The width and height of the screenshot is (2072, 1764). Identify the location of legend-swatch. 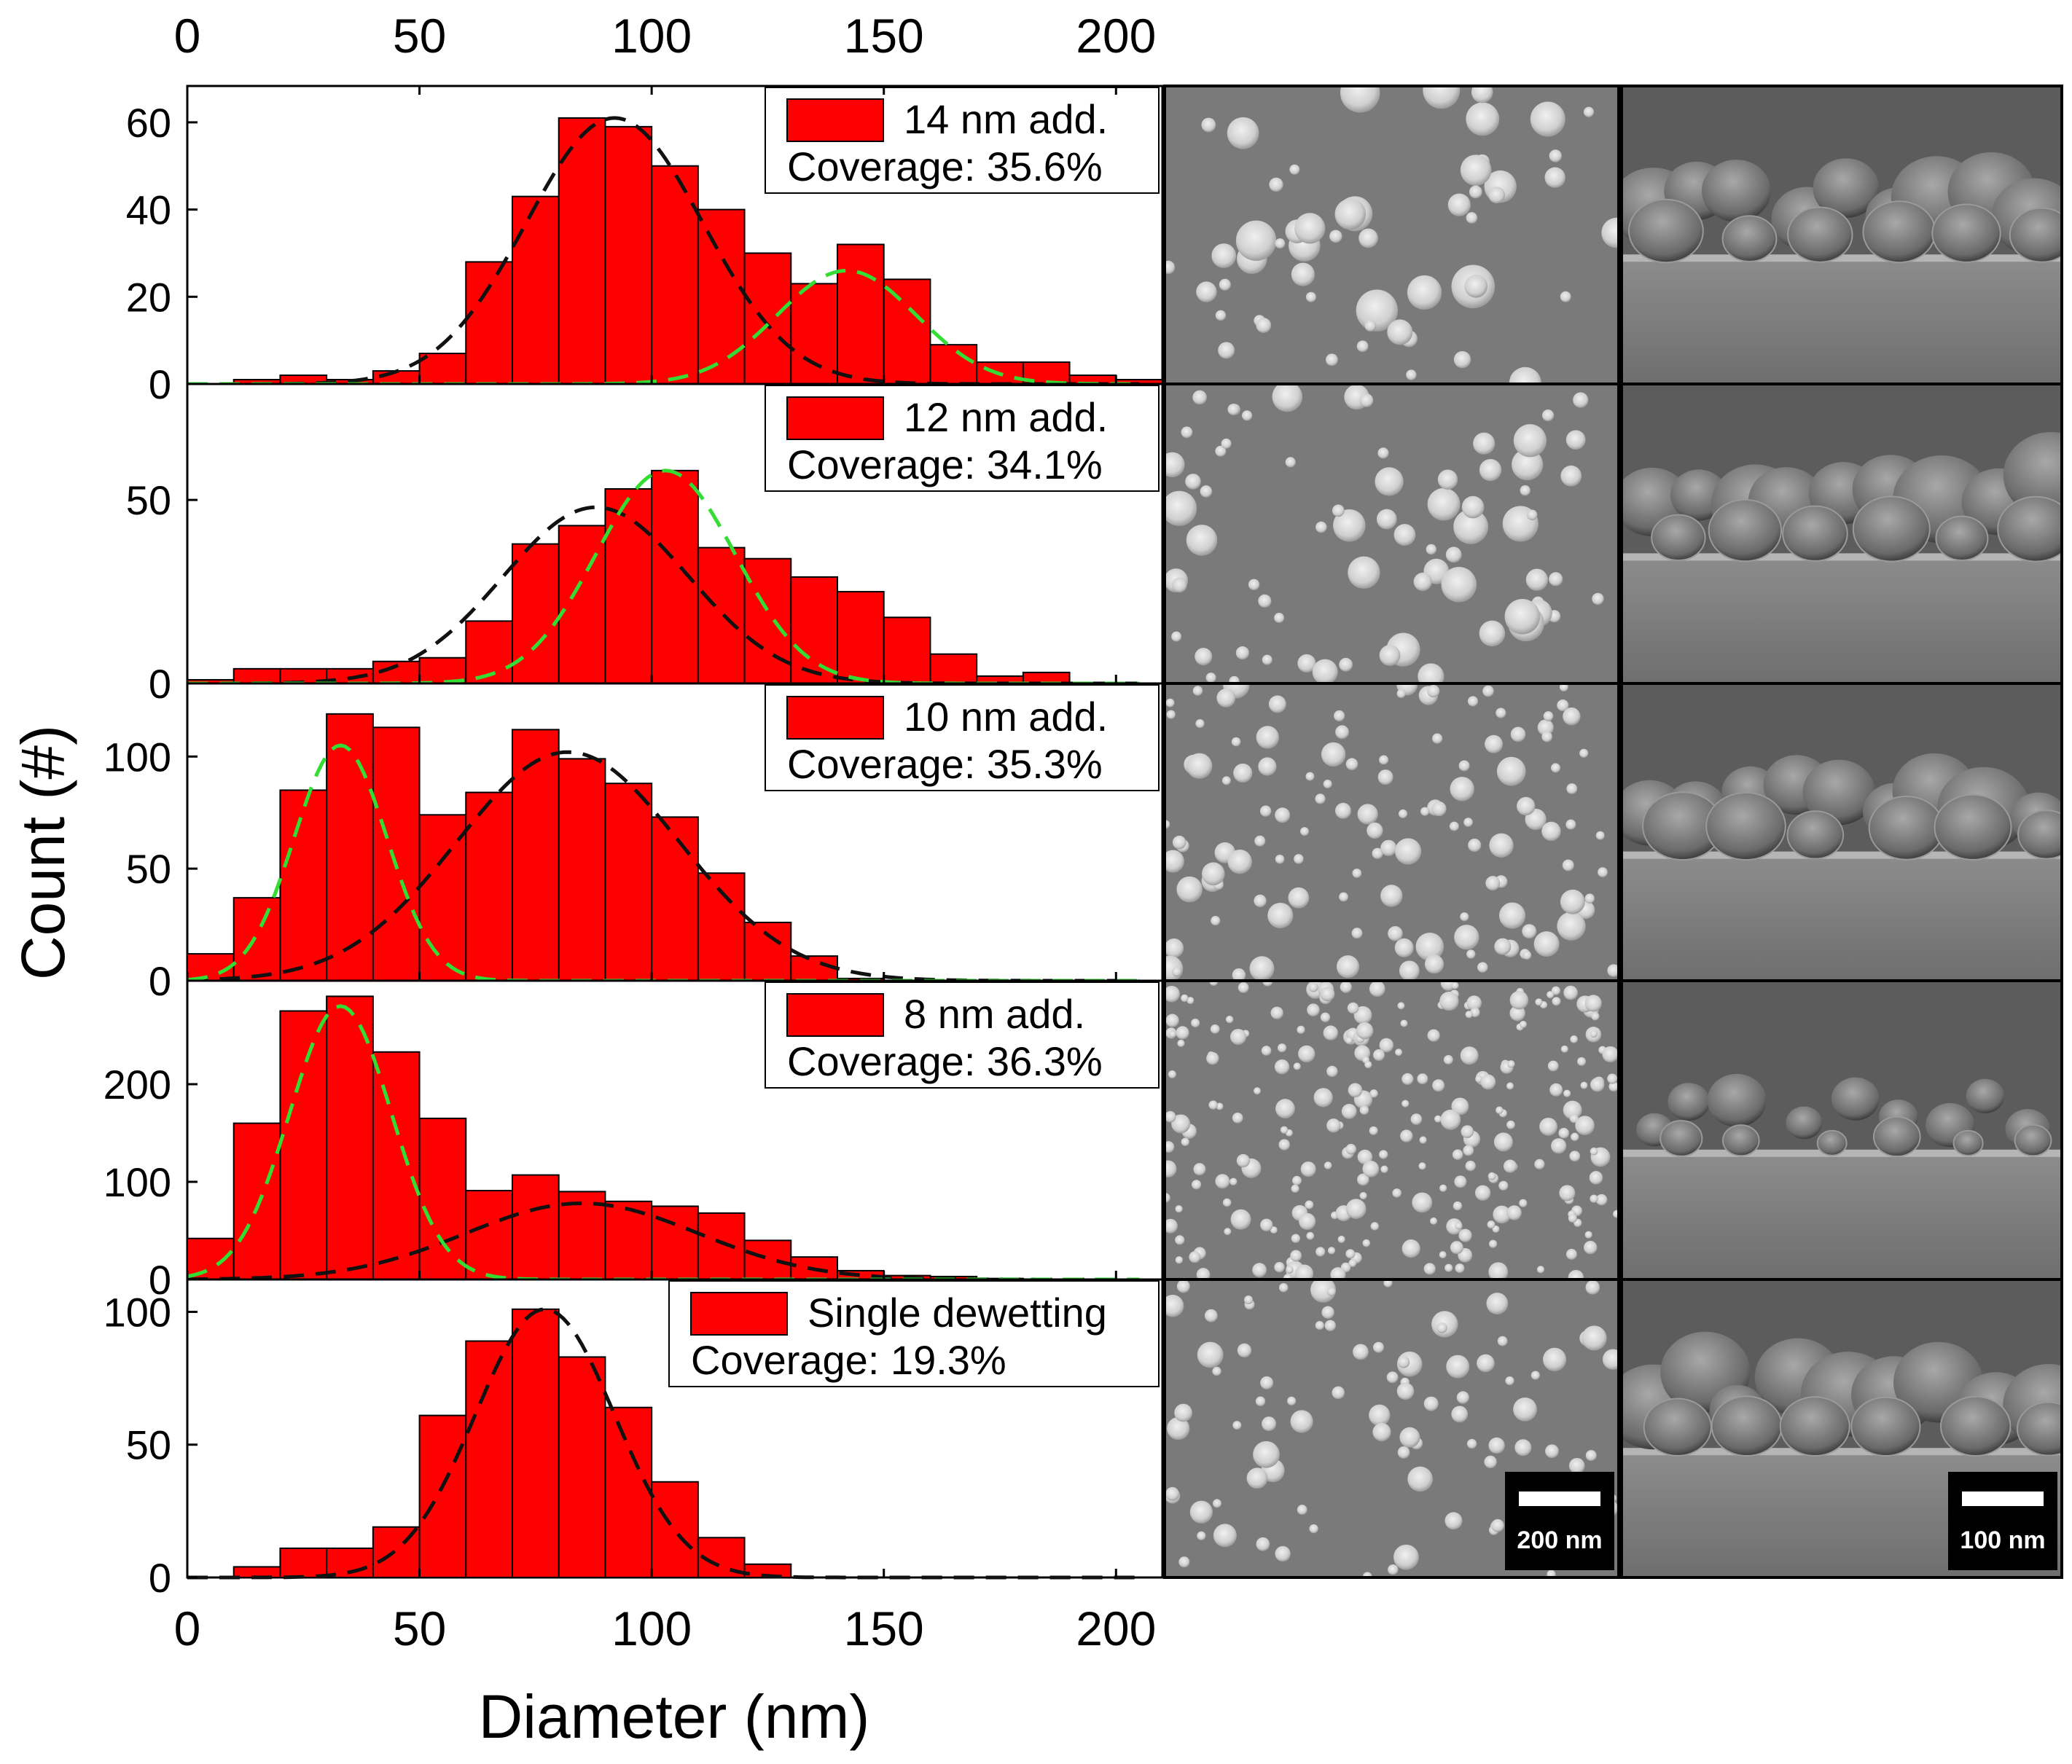
(835, 418).